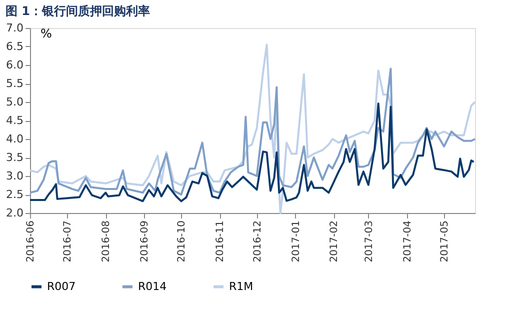  I want to click on x-tick-label: 2017-02, so click(334, 241).